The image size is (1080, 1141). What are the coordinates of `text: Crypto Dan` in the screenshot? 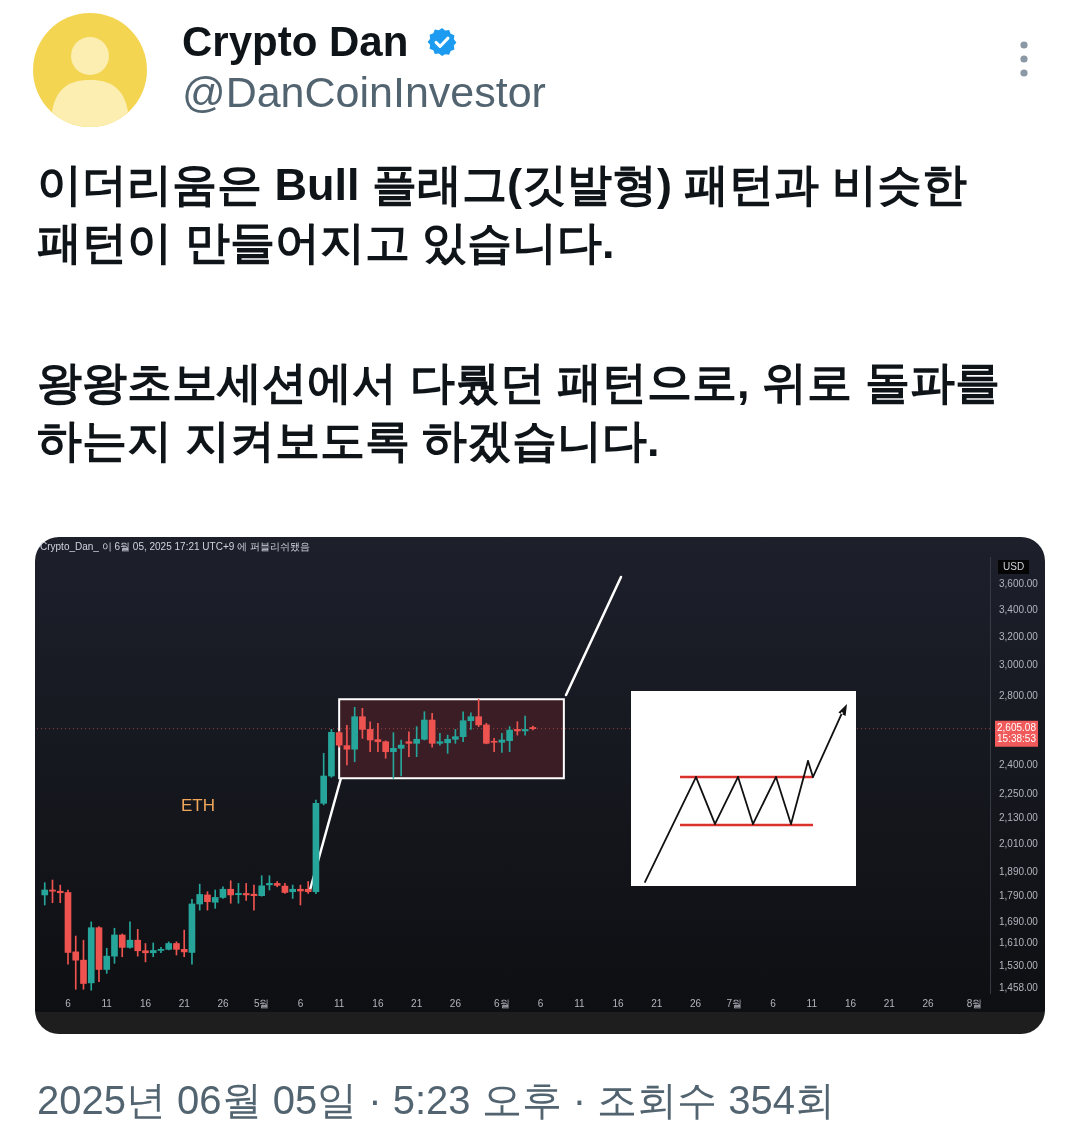 It's located at (295, 42).